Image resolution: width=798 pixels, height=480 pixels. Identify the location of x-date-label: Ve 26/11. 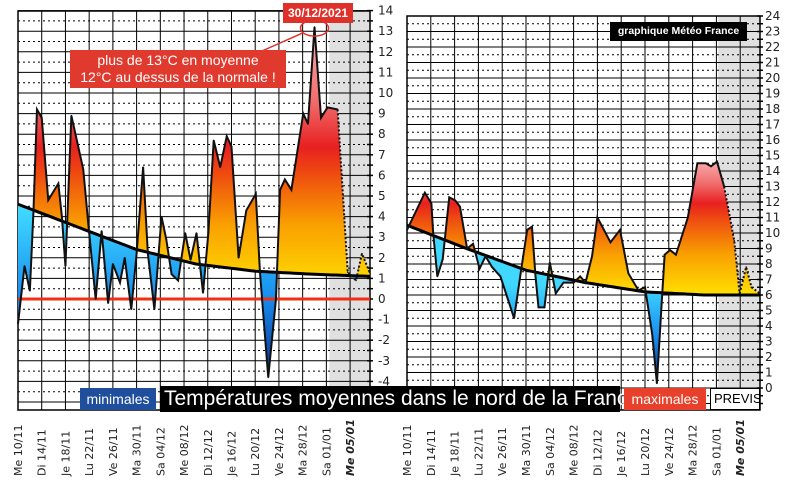
(502, 451).